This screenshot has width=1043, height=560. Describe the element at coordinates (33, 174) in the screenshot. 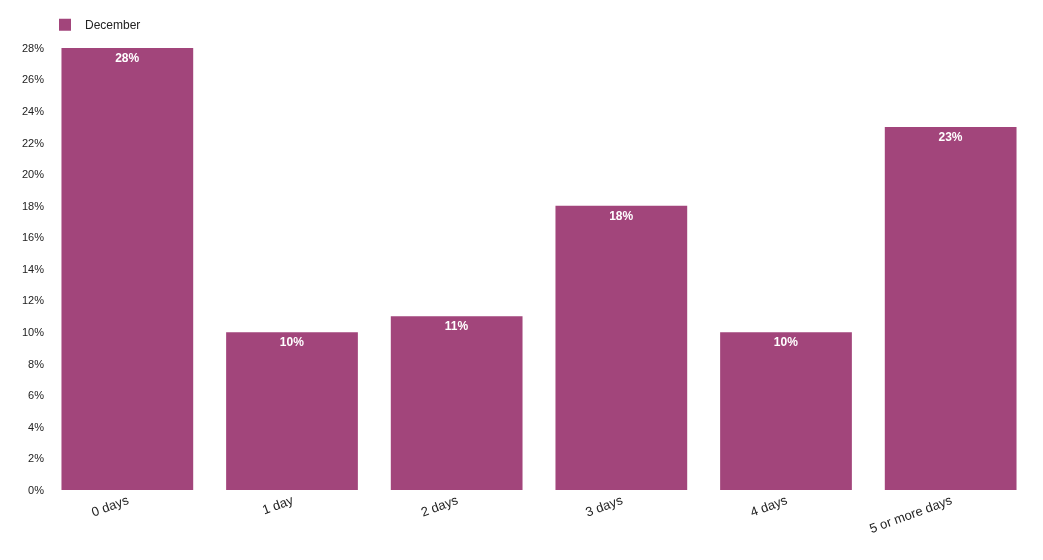

I see `y-tick-label: 20%` at that location.